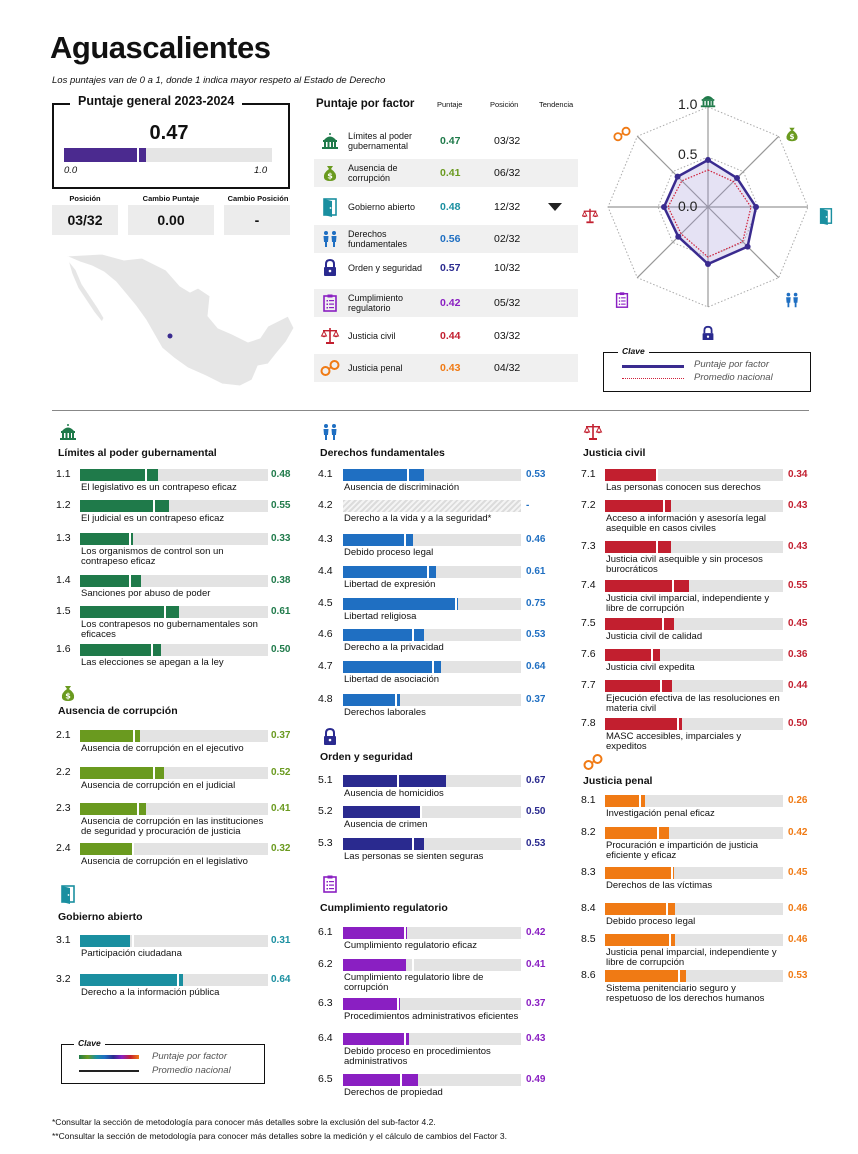  Describe the element at coordinates (162, 748) in the screenshot. I see `subfactor-label: Ausencia de corrupción en el ejecutivo` at that location.